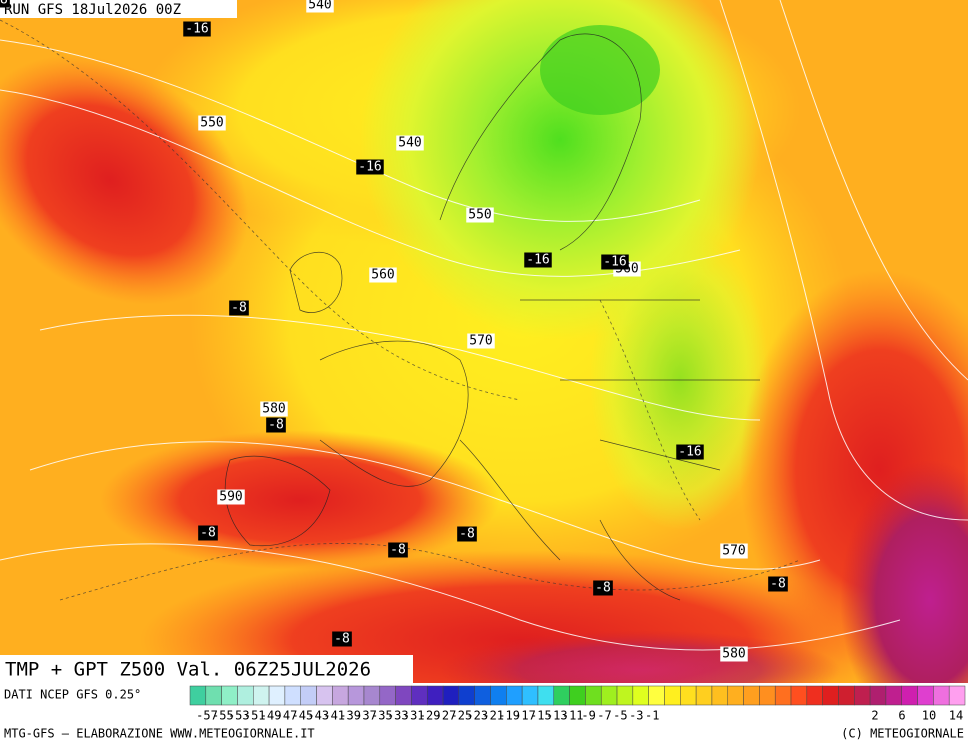  What do you see at coordinates (430, 716) in the screenshot?
I see `colorbar-label: -29` at bounding box center [430, 716].